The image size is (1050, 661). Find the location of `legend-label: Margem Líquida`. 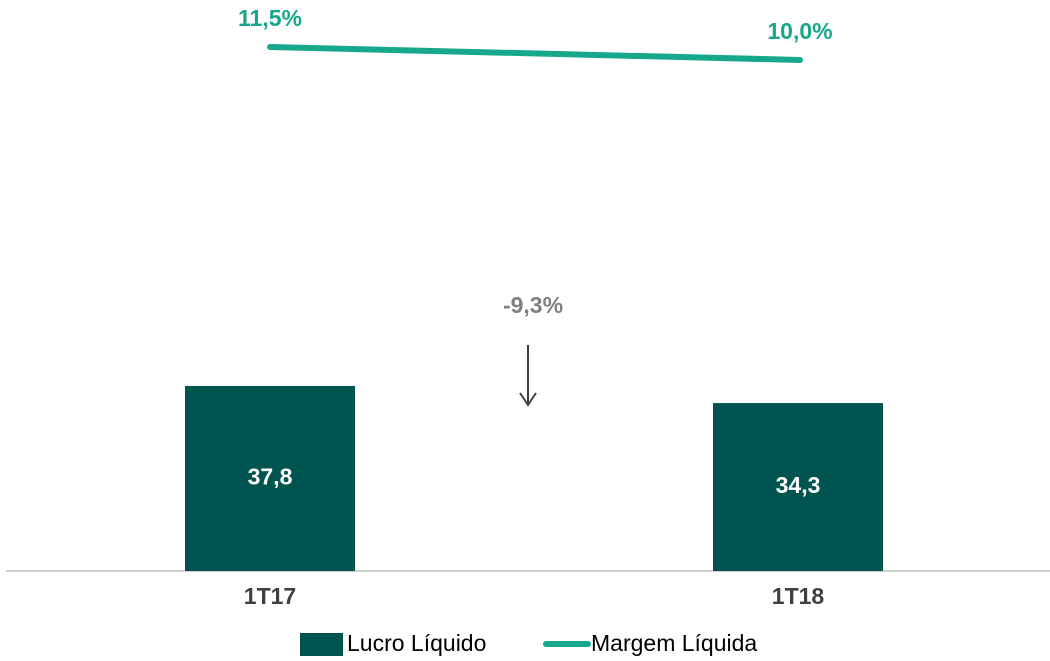

legend-label: Margem Líquida is located at coordinates (674, 643).